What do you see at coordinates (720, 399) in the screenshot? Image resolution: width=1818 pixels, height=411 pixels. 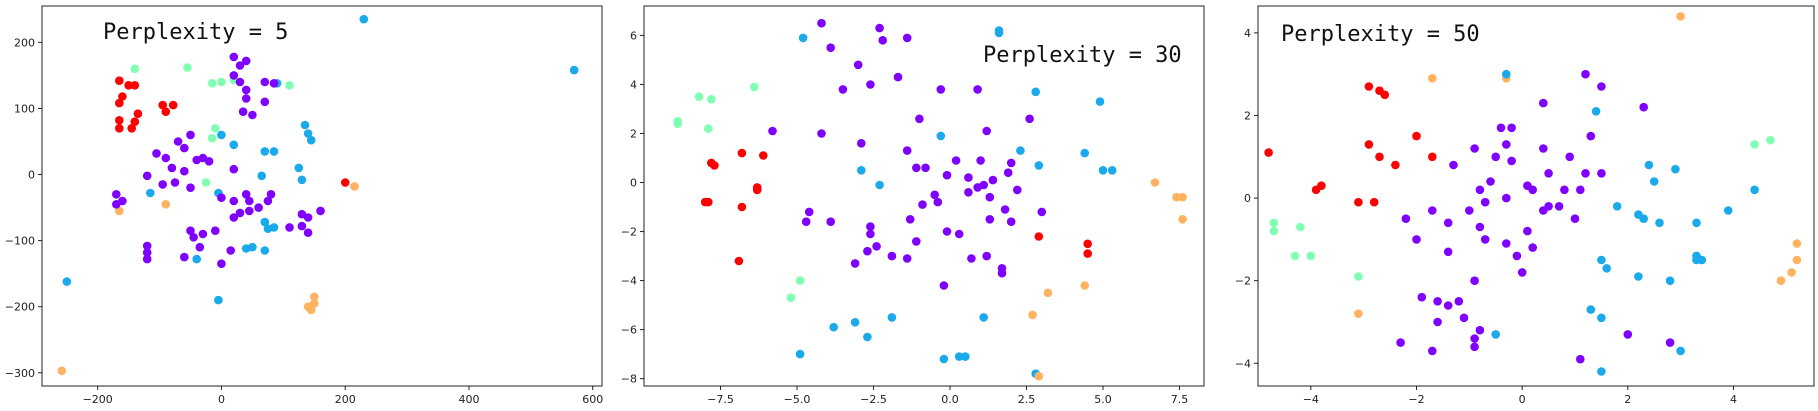 I see `x-tick-label: −7.5` at bounding box center [720, 399].